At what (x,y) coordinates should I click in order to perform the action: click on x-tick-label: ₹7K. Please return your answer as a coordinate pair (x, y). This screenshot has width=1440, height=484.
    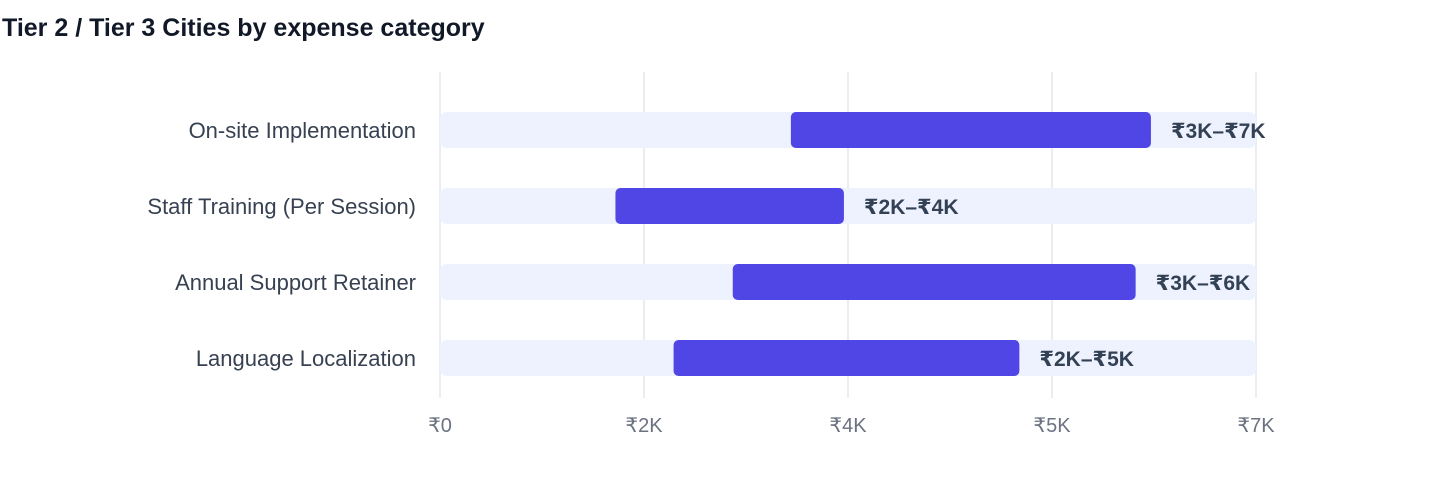
    Looking at the image, I should click on (1256, 426).